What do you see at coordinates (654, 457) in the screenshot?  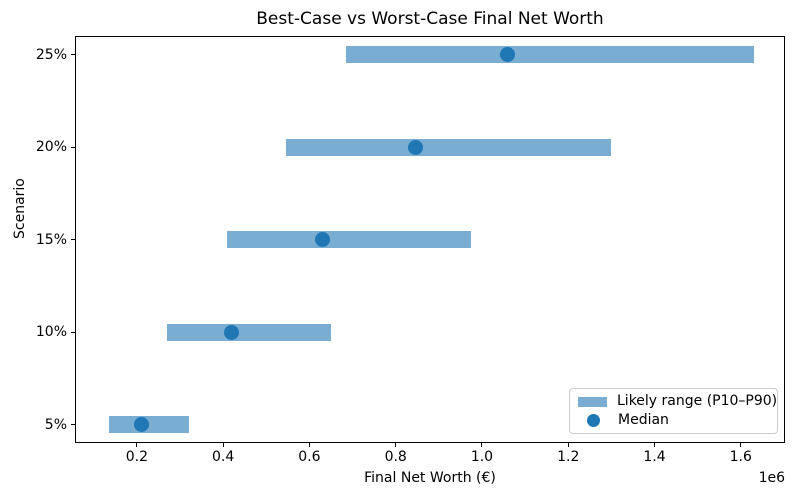 I see `x-tick-label: 1.4` at bounding box center [654, 457].